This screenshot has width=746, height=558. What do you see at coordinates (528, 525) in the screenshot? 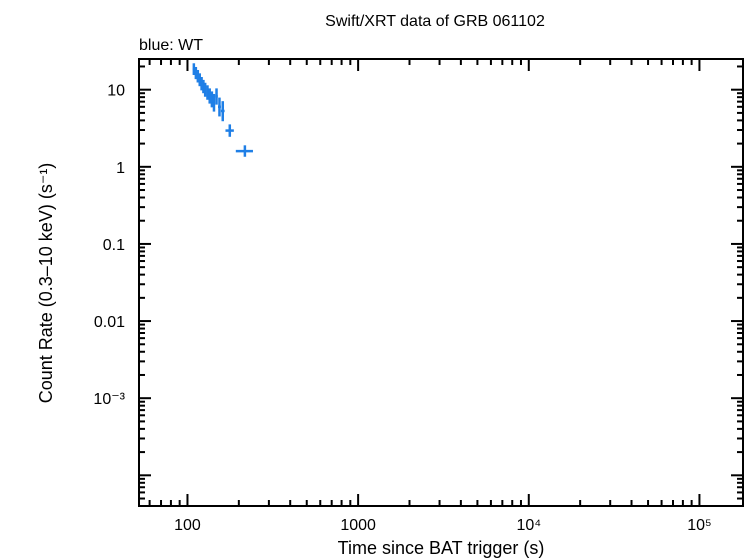
I see `x-tick-label: 10⁴` at bounding box center [528, 525].